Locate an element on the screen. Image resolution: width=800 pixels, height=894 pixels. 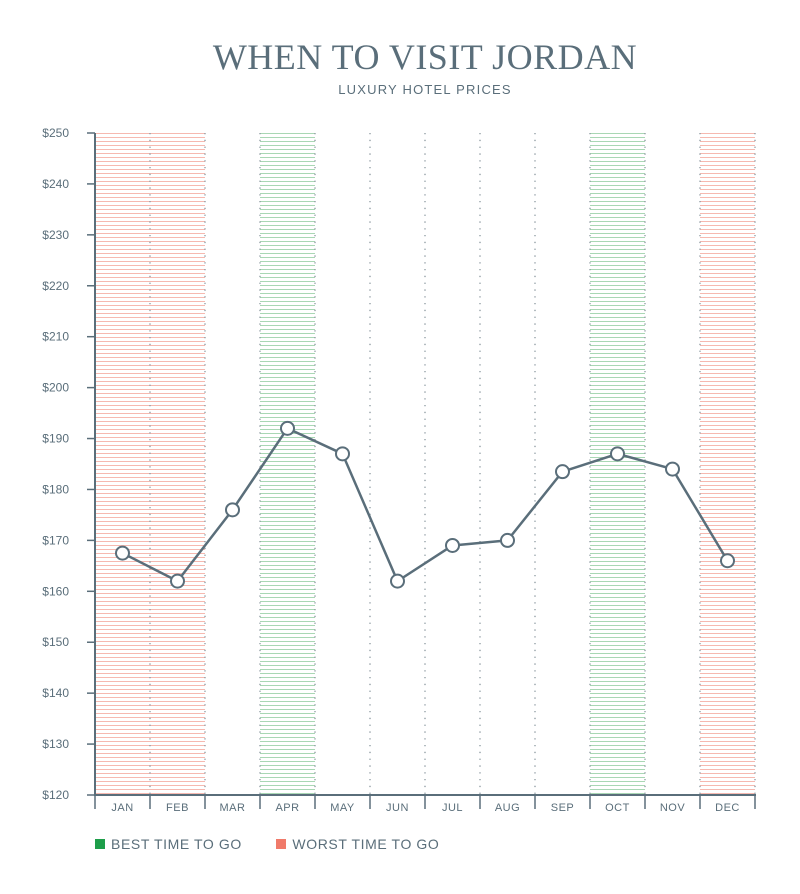
price-line is located at coordinates (425, 505).